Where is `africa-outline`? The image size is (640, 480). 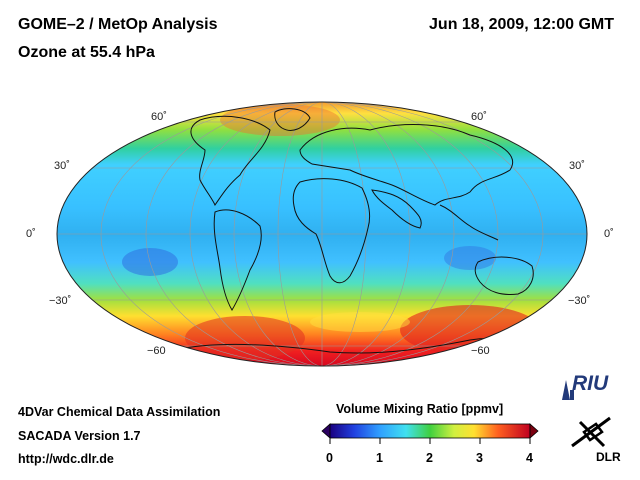
africa-outline is located at coordinates (331, 231).